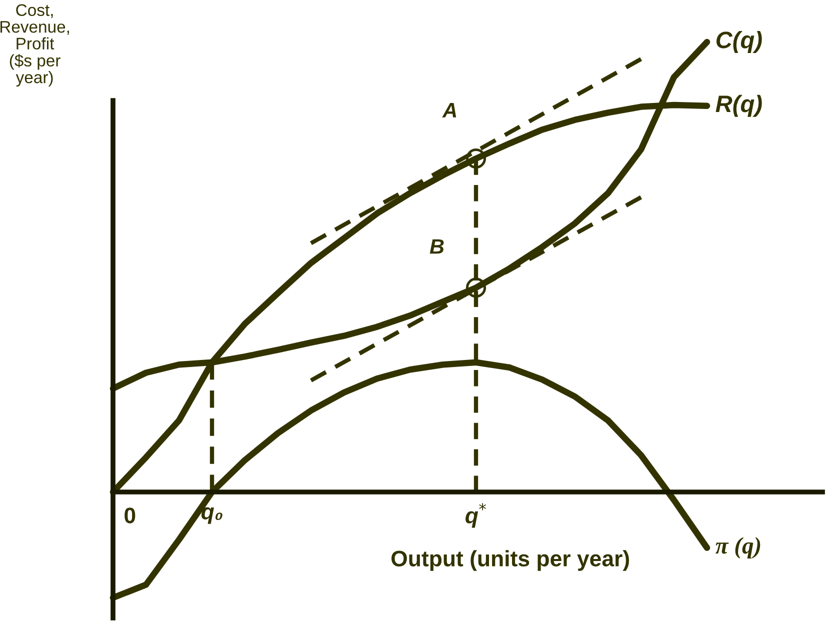 This screenshot has height=622, width=833. Describe the element at coordinates (130, 516) in the screenshot. I see `annotation: 0` at that location.